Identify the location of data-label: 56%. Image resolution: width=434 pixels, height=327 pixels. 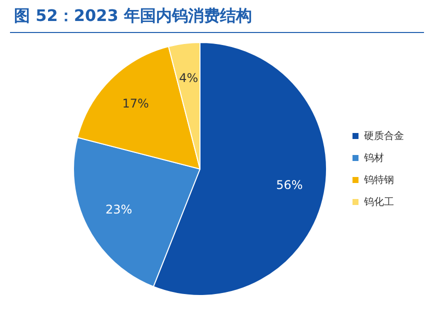
(289, 185).